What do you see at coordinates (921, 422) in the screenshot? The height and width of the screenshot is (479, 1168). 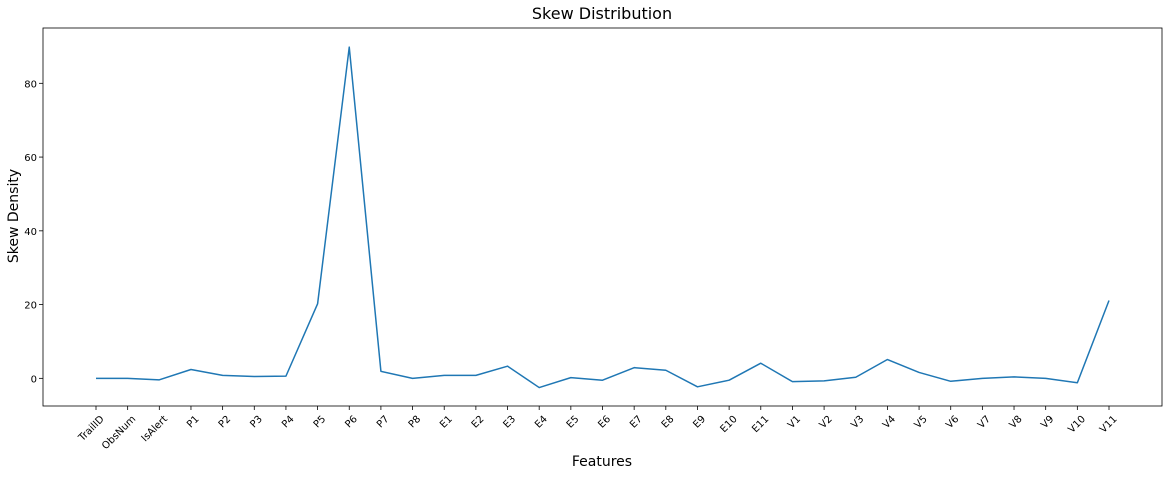 I see `x-tick-label: V5` at bounding box center [921, 422].